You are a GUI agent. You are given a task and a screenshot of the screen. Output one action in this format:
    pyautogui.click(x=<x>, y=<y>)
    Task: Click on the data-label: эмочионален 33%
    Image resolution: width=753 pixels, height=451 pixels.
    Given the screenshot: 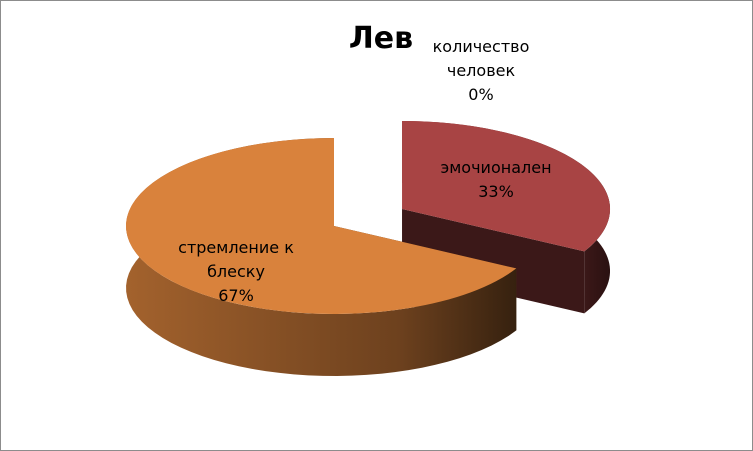 What is the action you would take?
    pyautogui.click(x=496, y=180)
    